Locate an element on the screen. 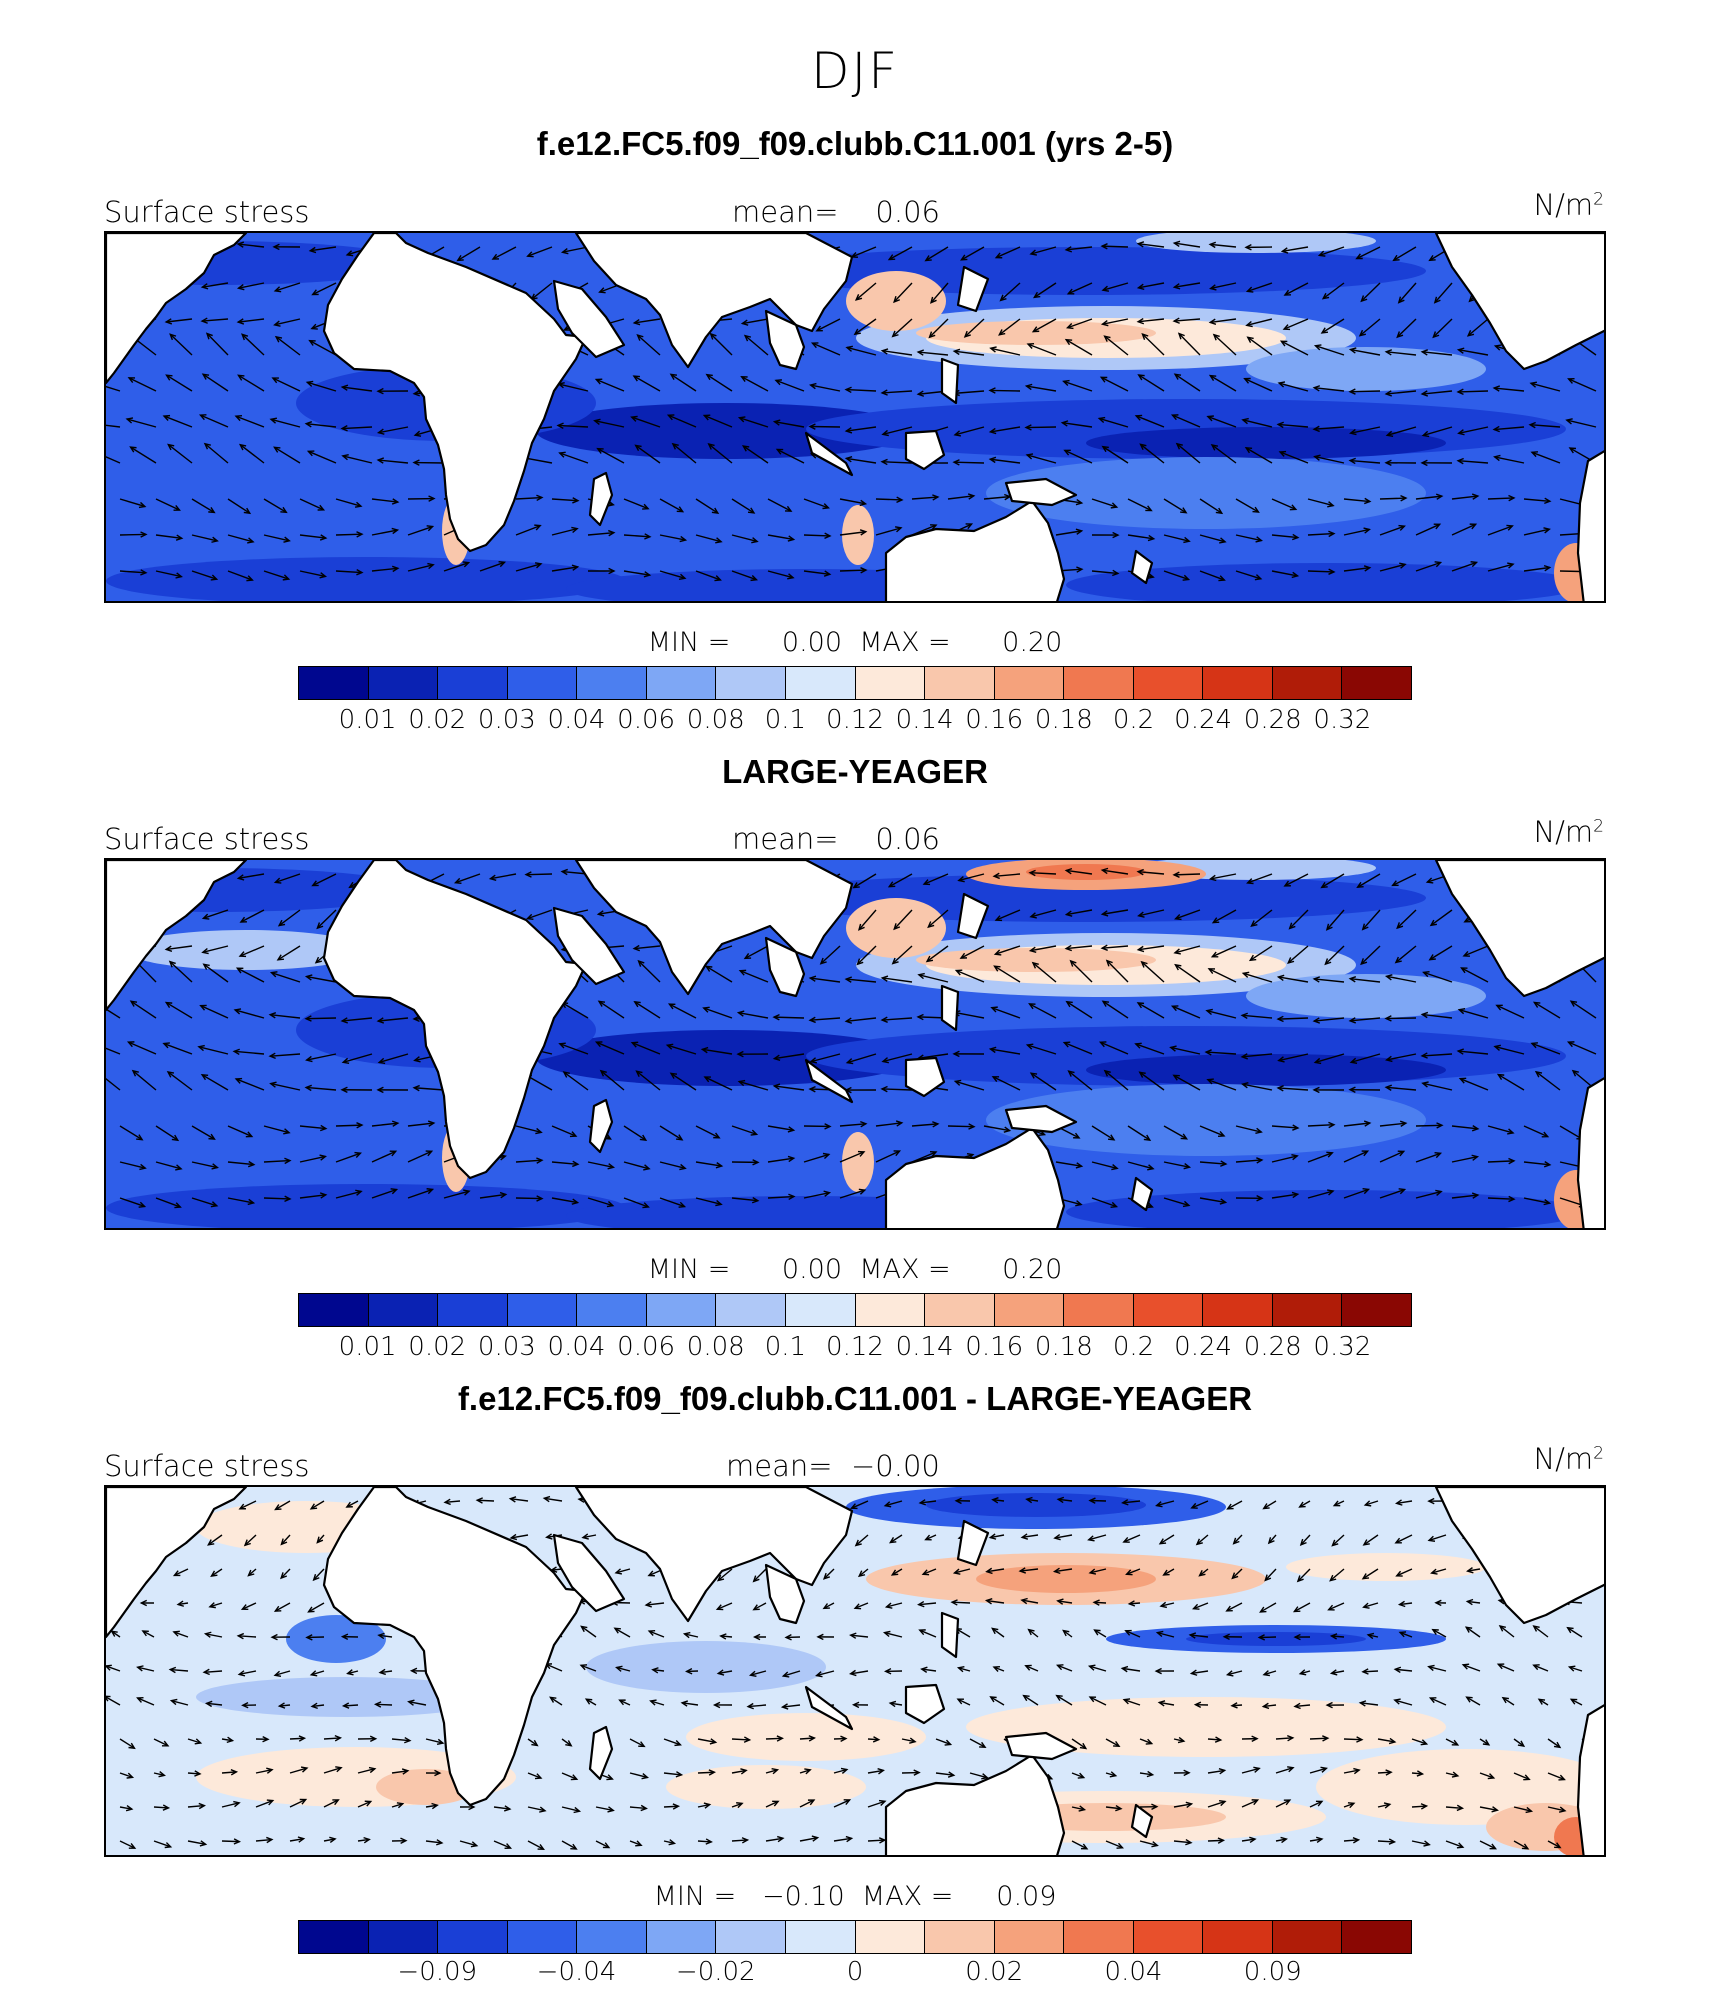 The image size is (1710, 1991). colorbar-tick-label: −0.09 is located at coordinates (437, 1972).